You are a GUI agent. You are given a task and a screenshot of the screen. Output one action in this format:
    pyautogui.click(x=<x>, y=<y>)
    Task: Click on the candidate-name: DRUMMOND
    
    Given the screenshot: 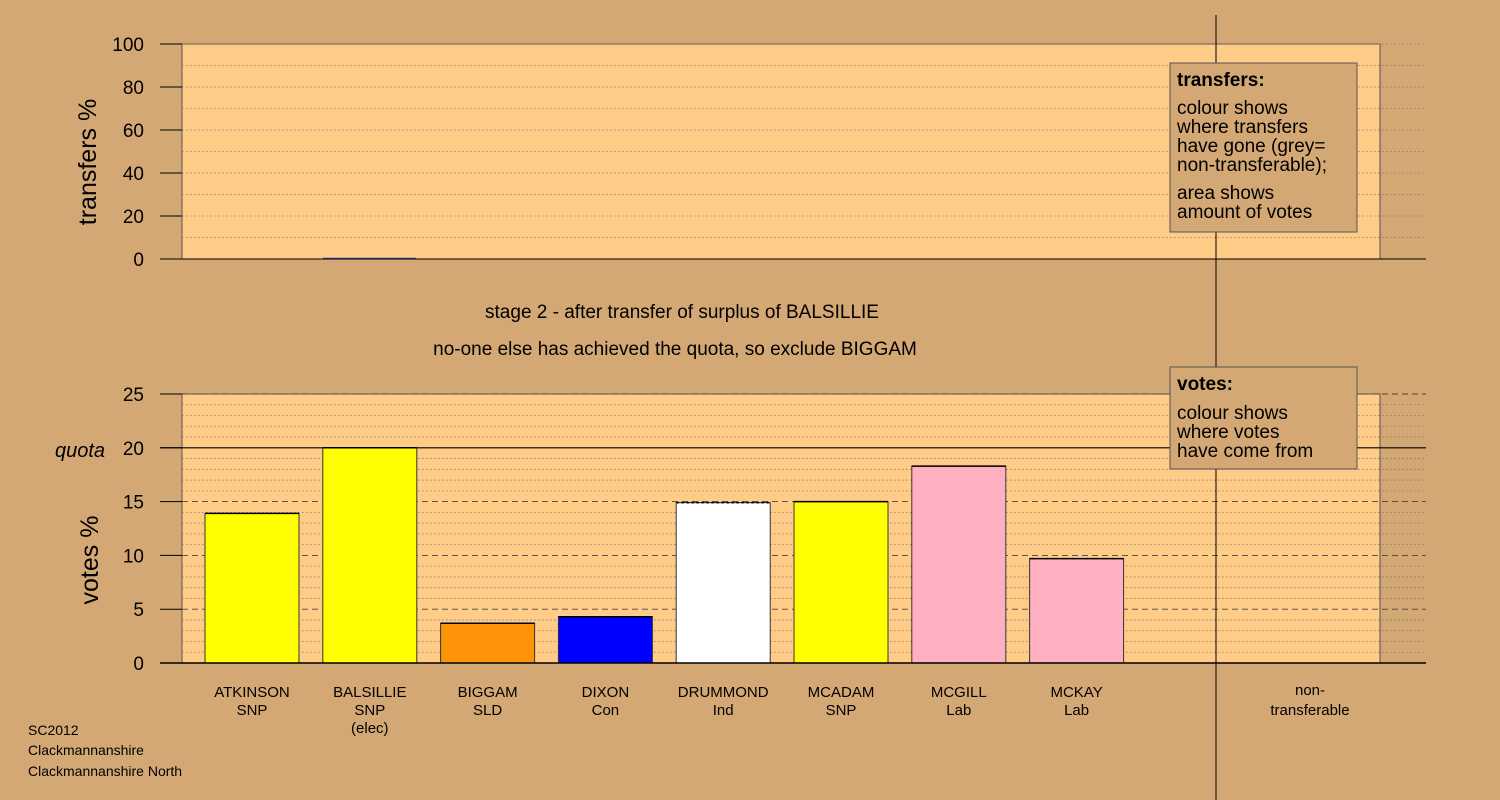 What is the action you would take?
    pyautogui.click(x=723, y=692)
    